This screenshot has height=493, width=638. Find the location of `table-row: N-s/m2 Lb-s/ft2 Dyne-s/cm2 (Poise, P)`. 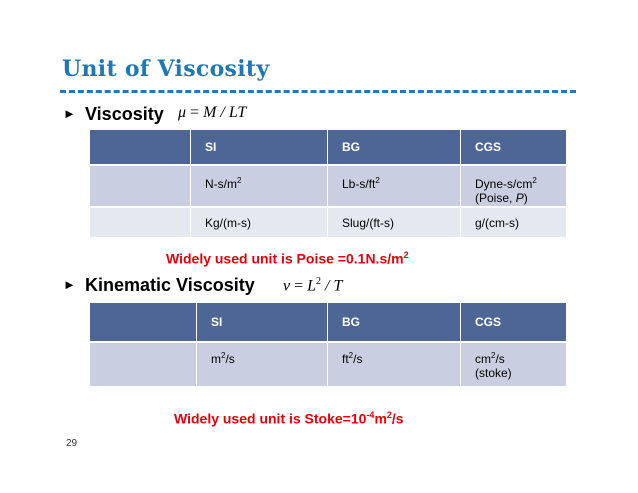

table-row: N-s/m2 Lb-s/ft2 Dyne-s/cm2 (Poise, P) is located at coordinates (328, 185).